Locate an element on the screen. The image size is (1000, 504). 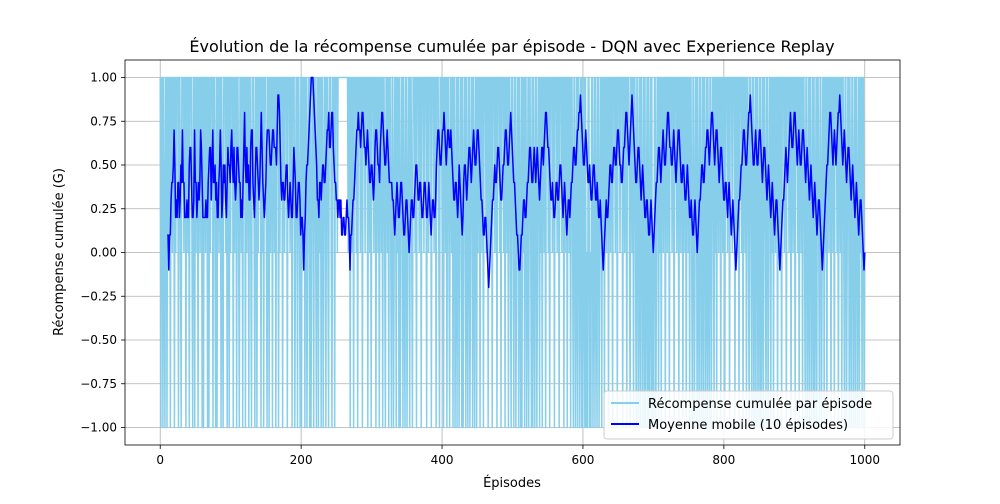
y-tick-label: 0.25 is located at coordinates (103, 209).